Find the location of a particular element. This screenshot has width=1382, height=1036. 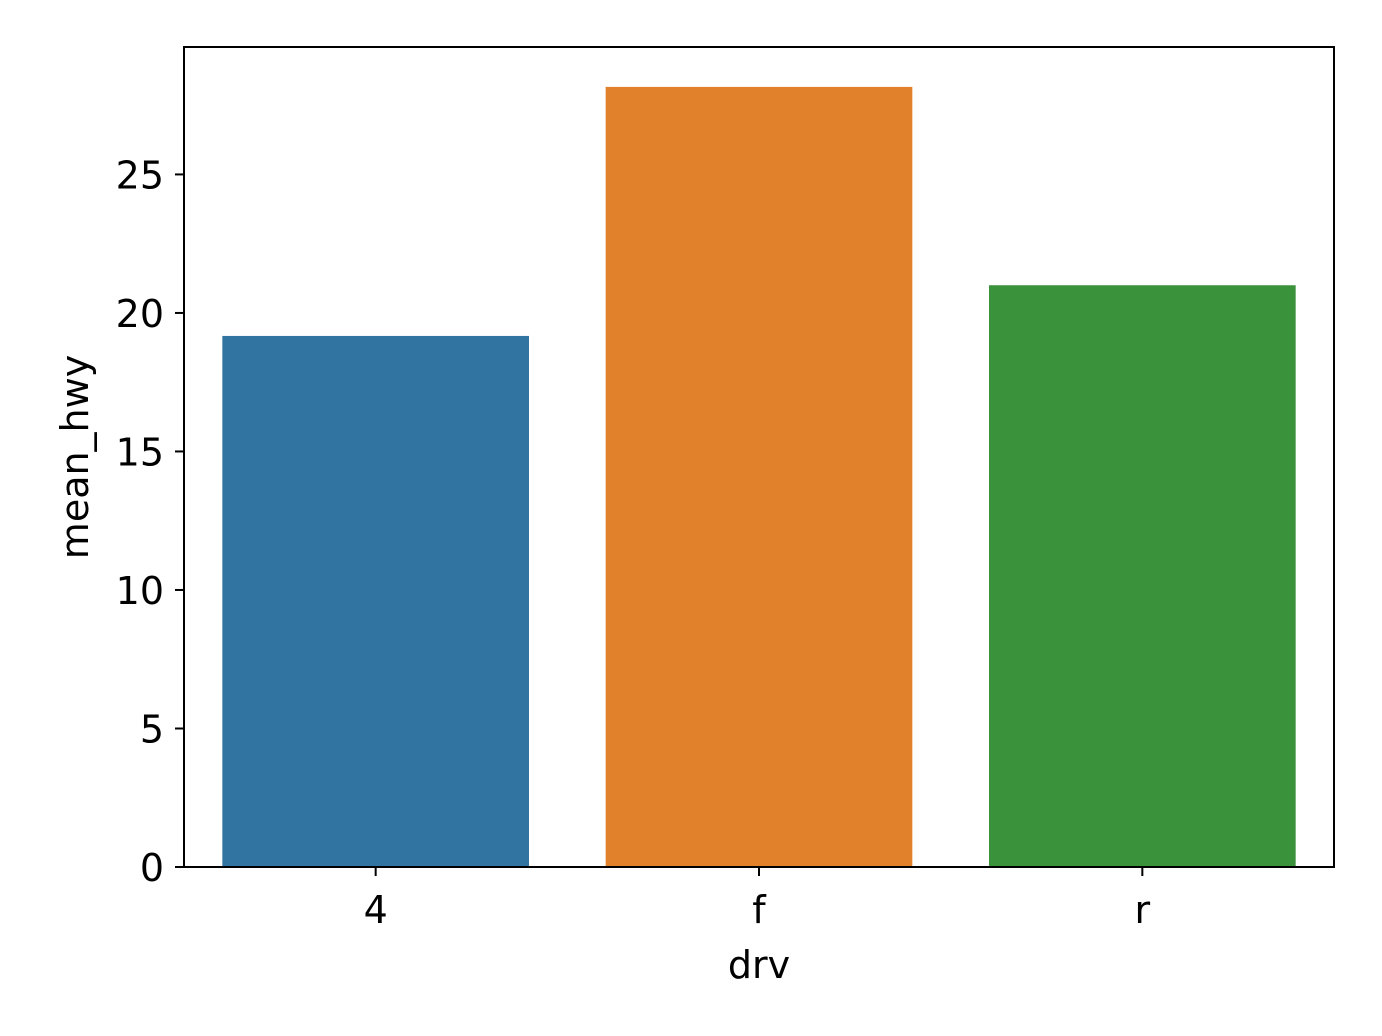

y-axis-label: mean_hwy is located at coordinates (75, 457).